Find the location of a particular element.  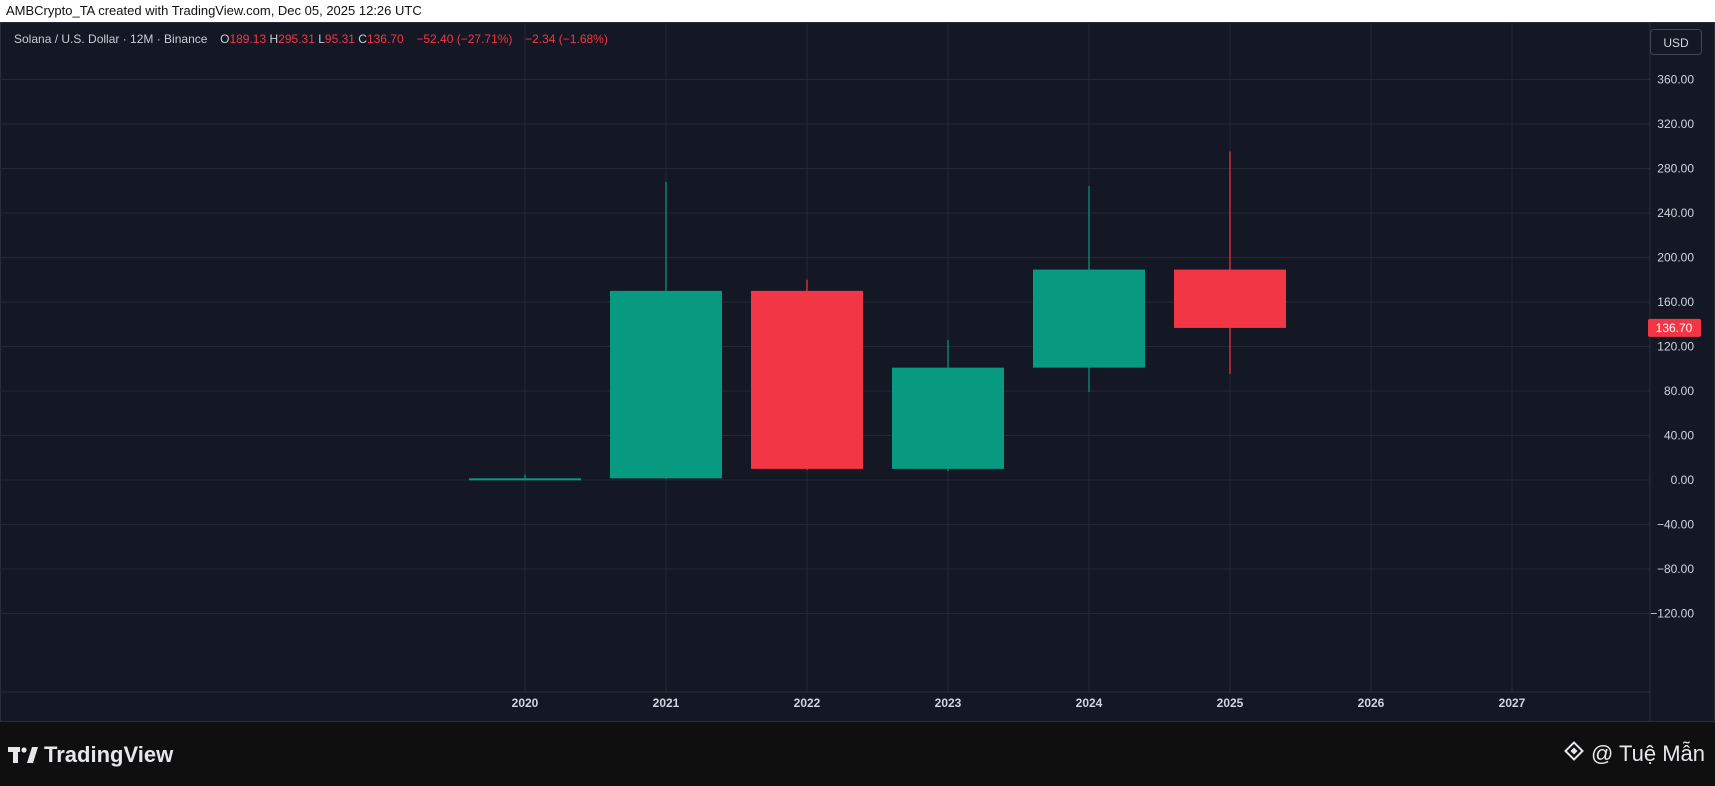

x-tick-label: 2026 is located at coordinates (1371, 703).